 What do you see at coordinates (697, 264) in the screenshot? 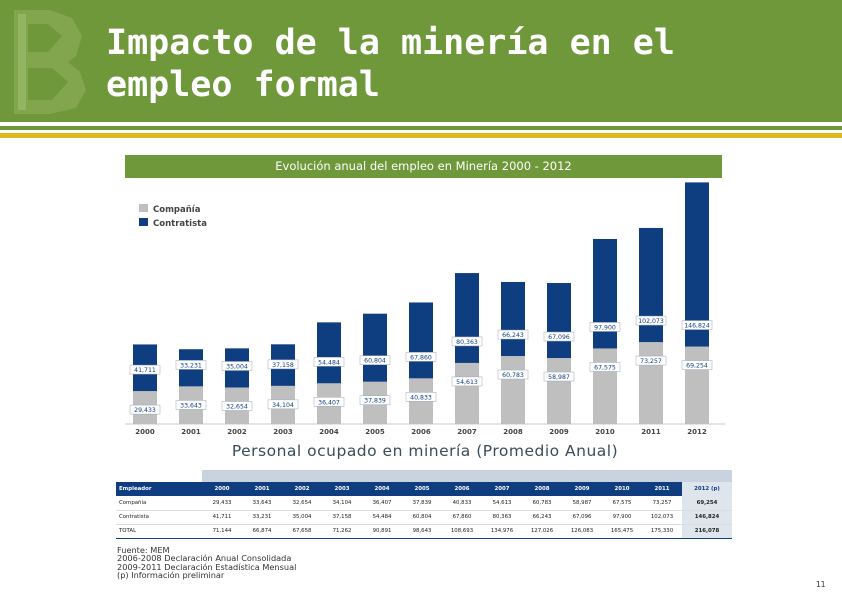
I see `bar-contratista-2012` at bounding box center [697, 264].